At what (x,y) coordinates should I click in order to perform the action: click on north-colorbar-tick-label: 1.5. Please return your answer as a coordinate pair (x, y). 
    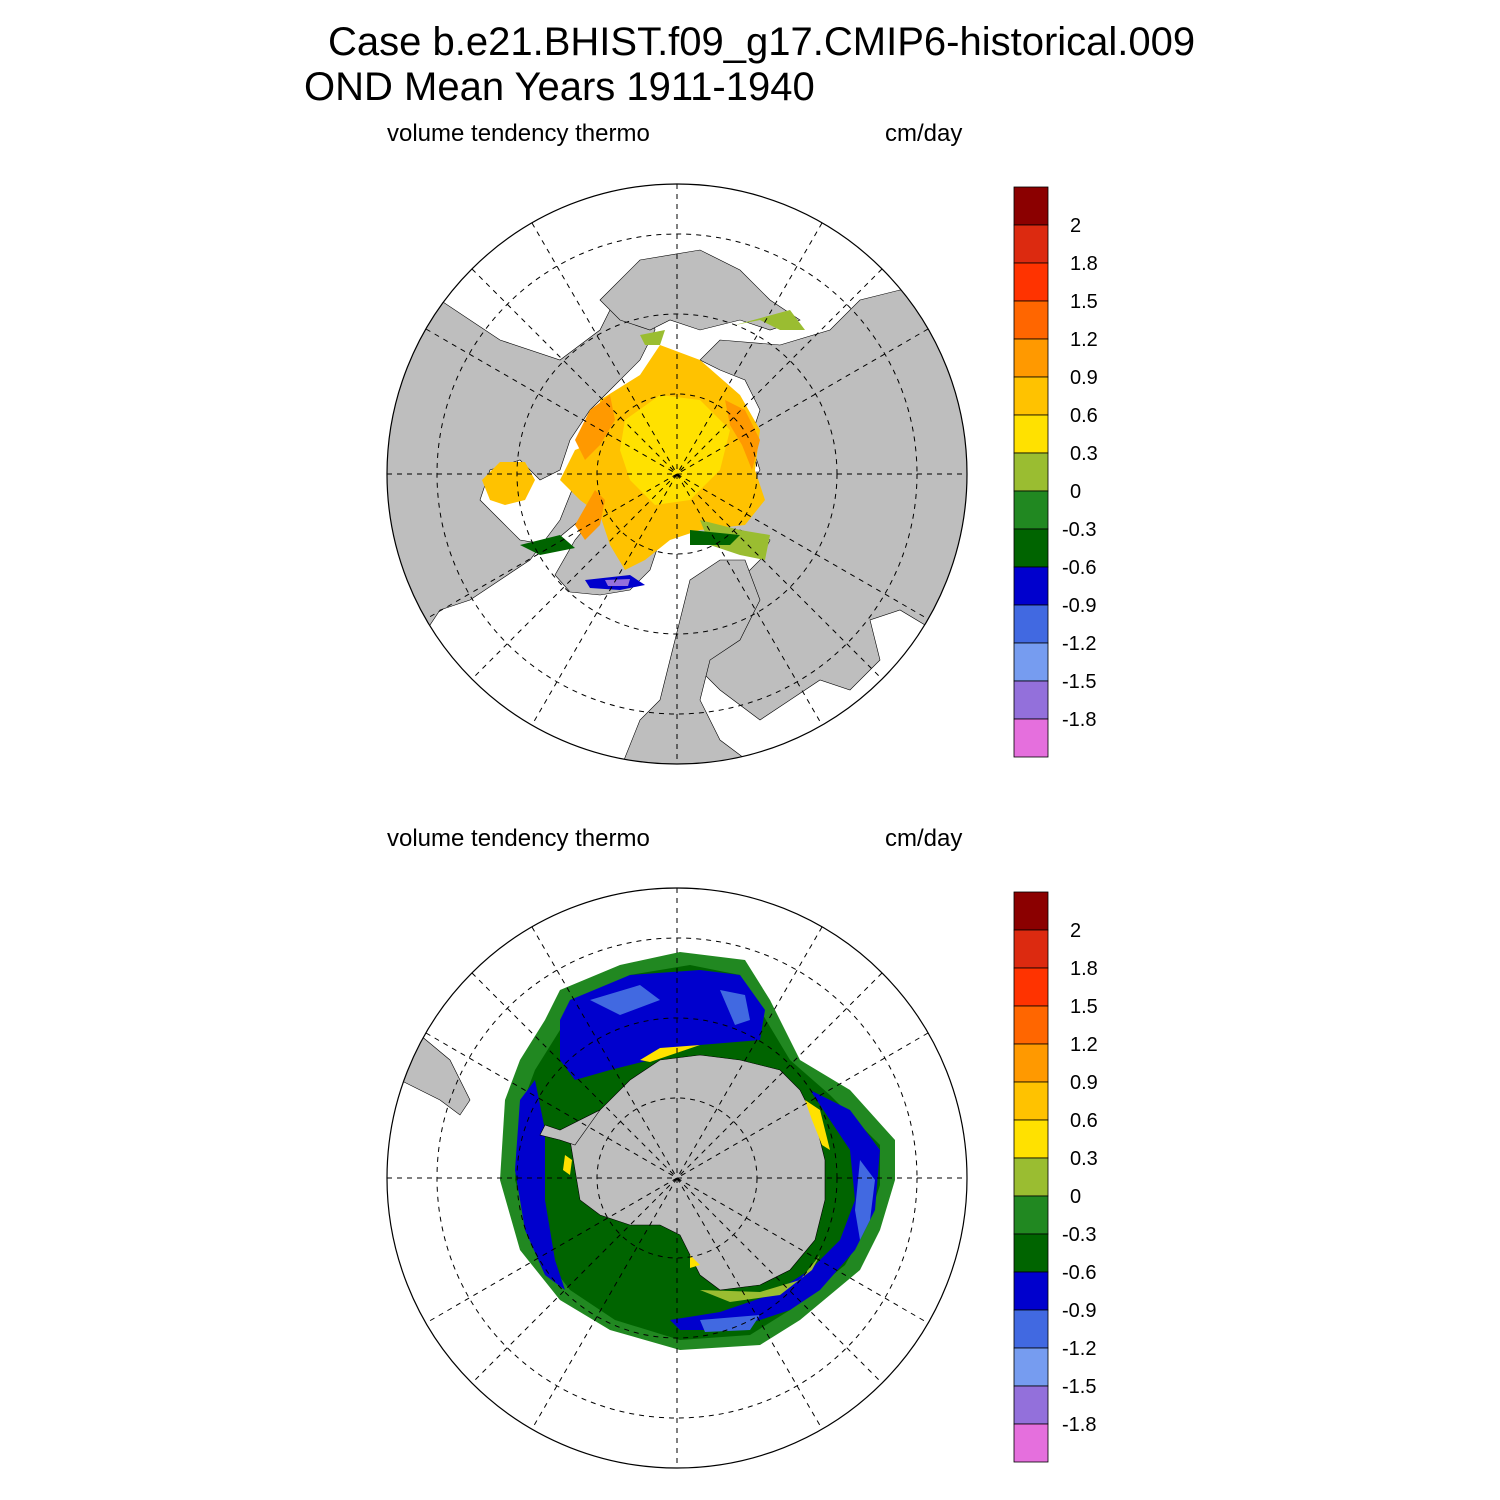
    Looking at the image, I should click on (1084, 302).